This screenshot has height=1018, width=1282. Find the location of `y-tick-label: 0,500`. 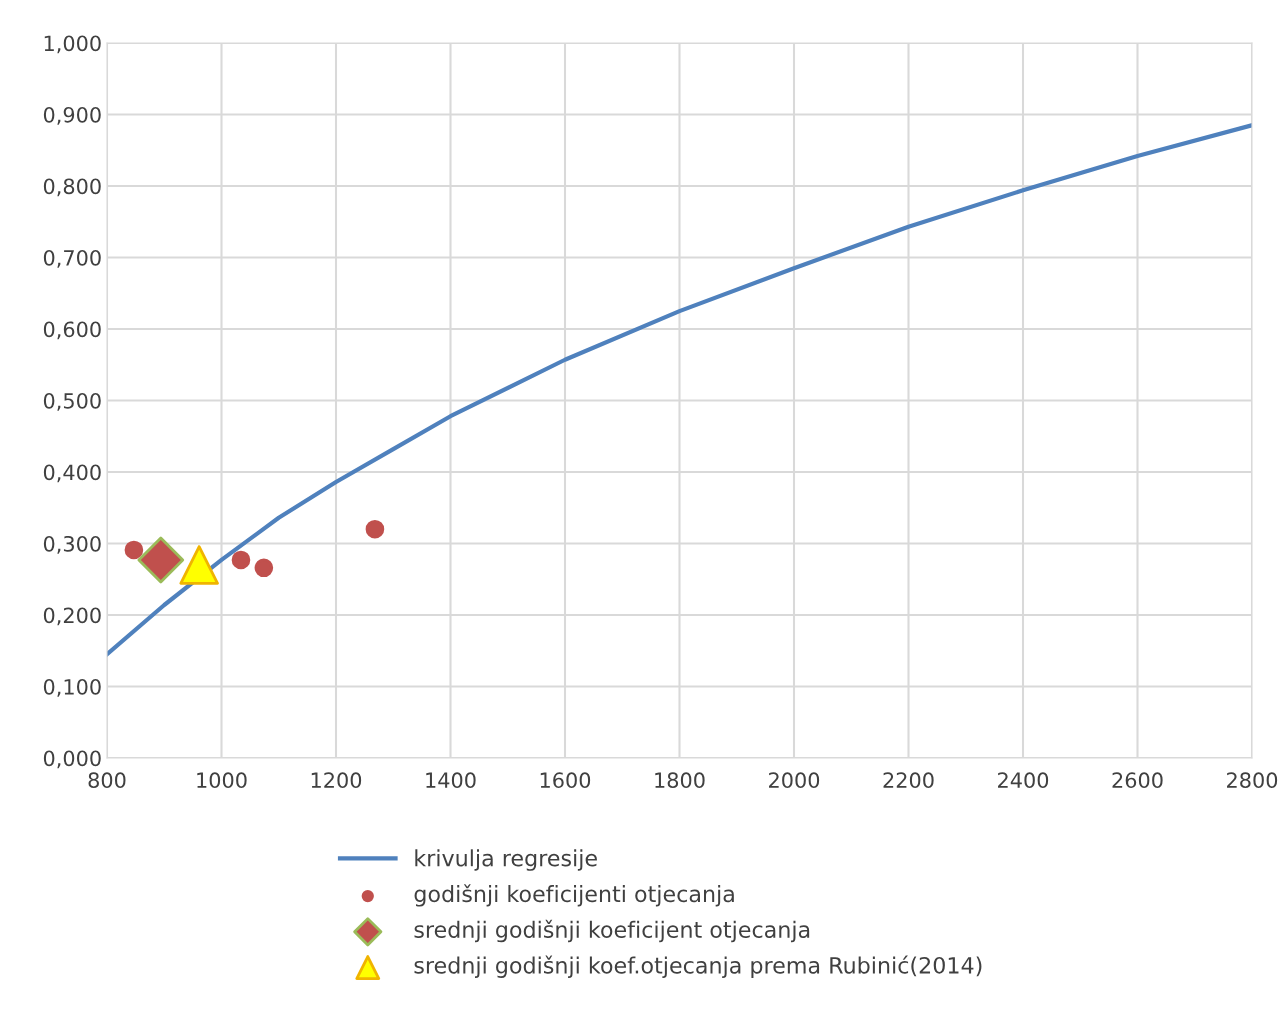

y-tick-label: 0,500 is located at coordinates (72, 401).